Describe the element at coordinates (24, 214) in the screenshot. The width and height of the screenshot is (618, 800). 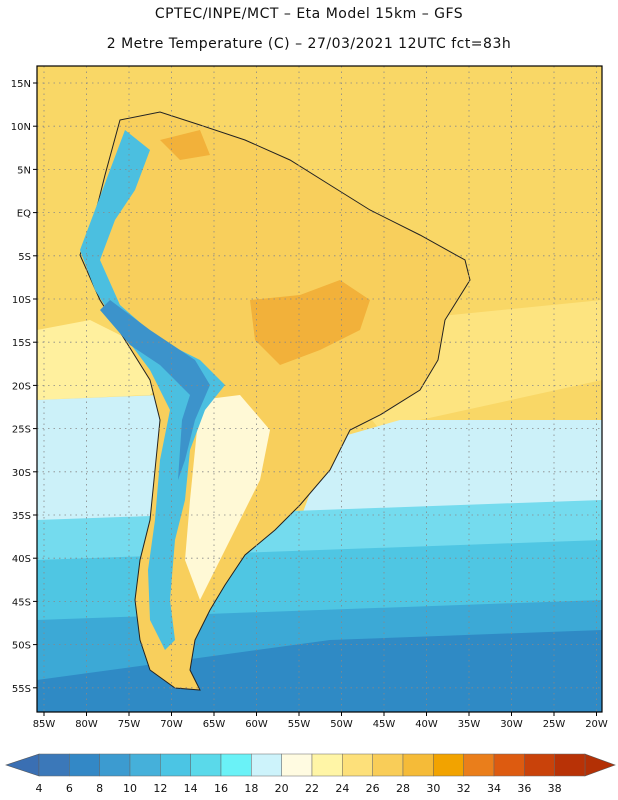
I see `latitude-label: EQ` at that location.